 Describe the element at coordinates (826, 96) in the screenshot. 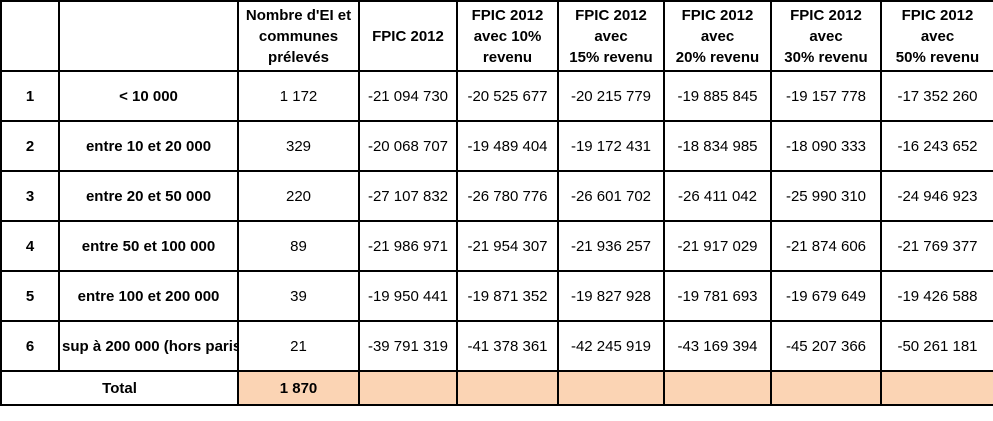

I see `value-cell: -19 157 778` at that location.